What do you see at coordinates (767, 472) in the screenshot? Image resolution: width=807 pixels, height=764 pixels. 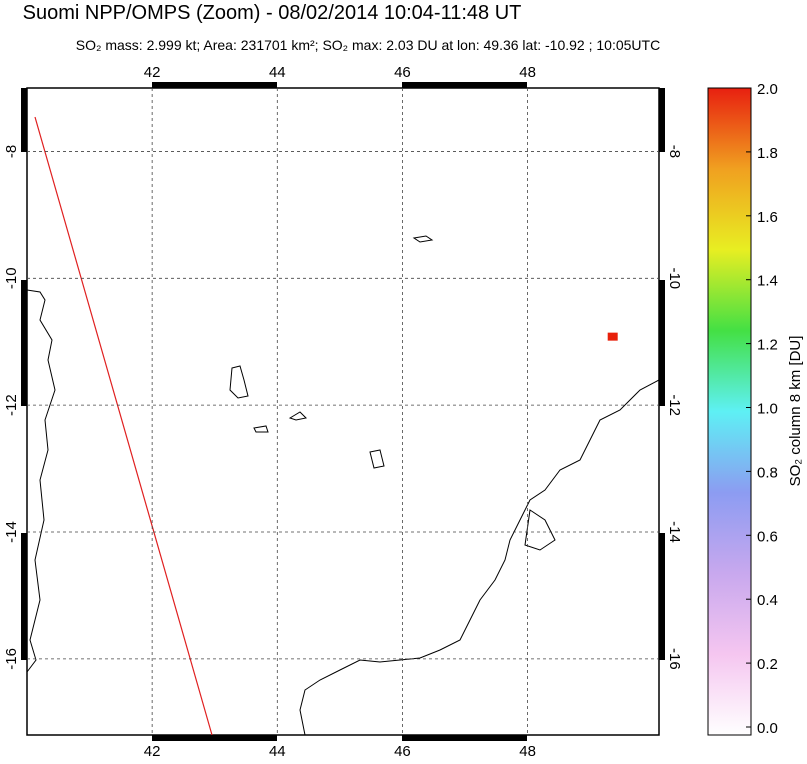 I see `colorbar-tick-label: 0.8` at bounding box center [767, 472].